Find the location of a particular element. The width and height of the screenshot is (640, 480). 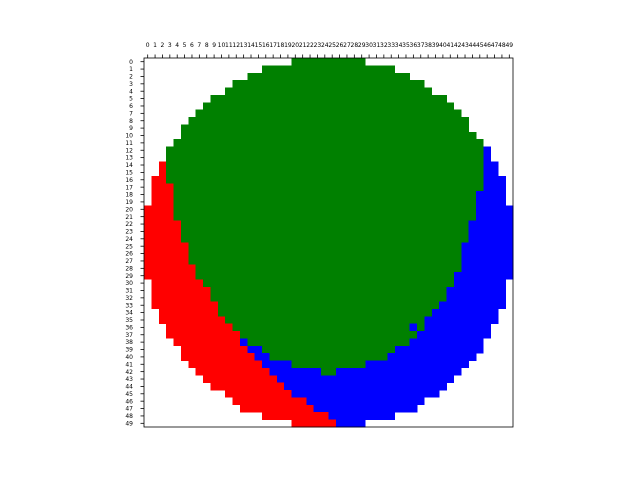

y-tick-label-1: 1 is located at coordinates (131, 69).